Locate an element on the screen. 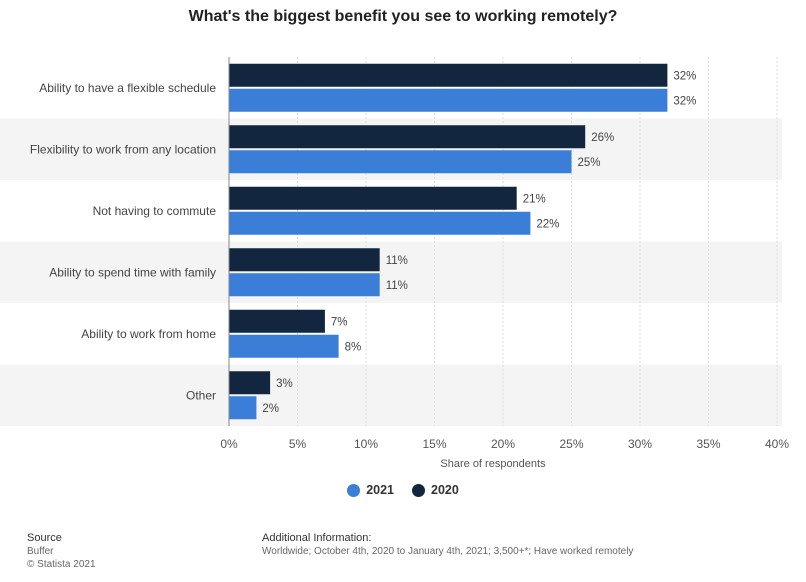 The width and height of the screenshot is (806, 582). value-label-2020: 32% is located at coordinates (684, 76).